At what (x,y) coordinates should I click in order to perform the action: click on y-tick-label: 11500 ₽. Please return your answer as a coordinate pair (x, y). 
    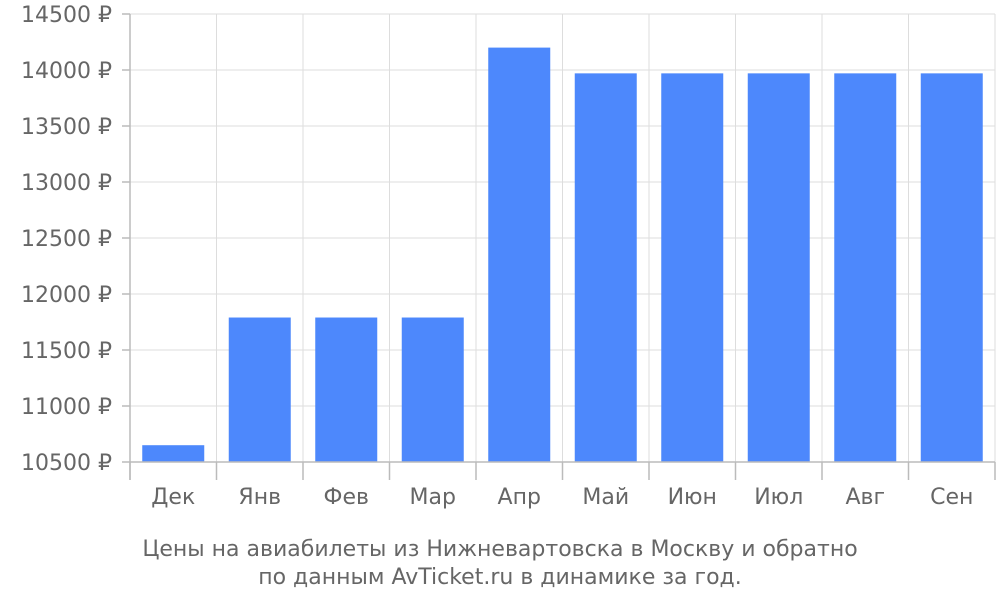
    Looking at the image, I should click on (66, 351).